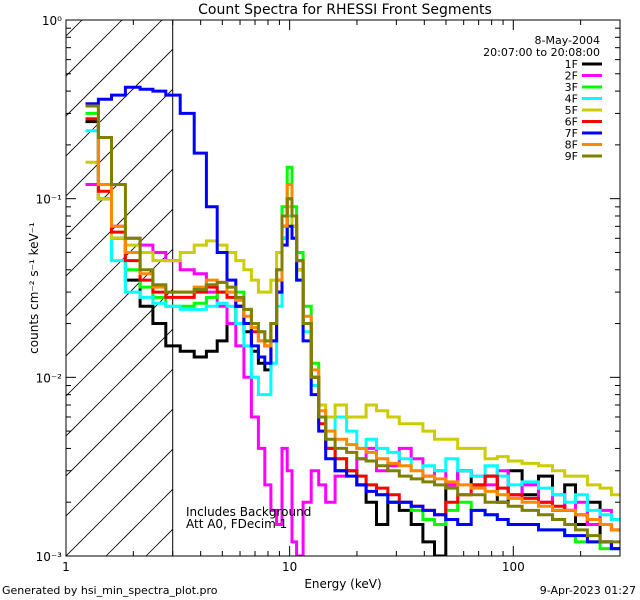 The height and width of the screenshot is (600, 640). What do you see at coordinates (571, 110) in the screenshot?
I see `legend-label-5F: 5F` at bounding box center [571, 110].